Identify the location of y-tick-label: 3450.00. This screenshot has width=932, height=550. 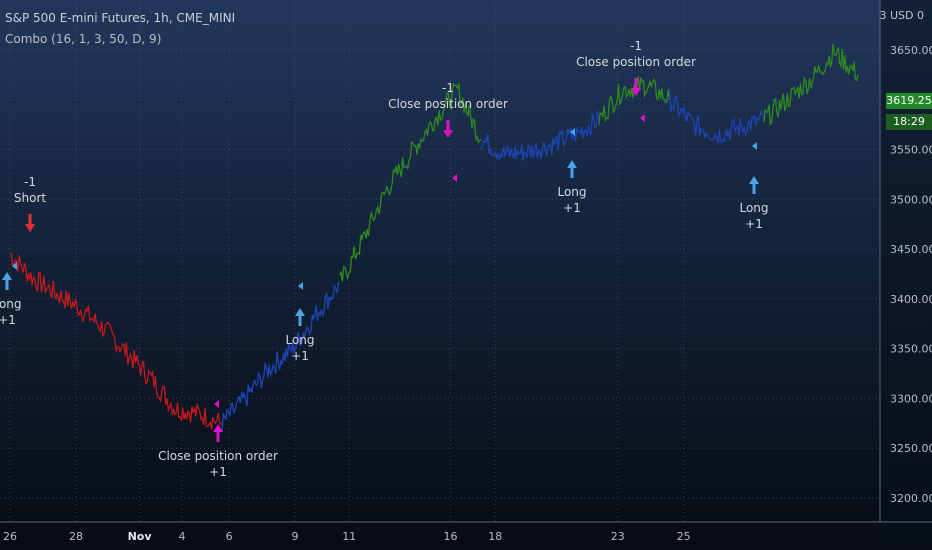
(911, 249).